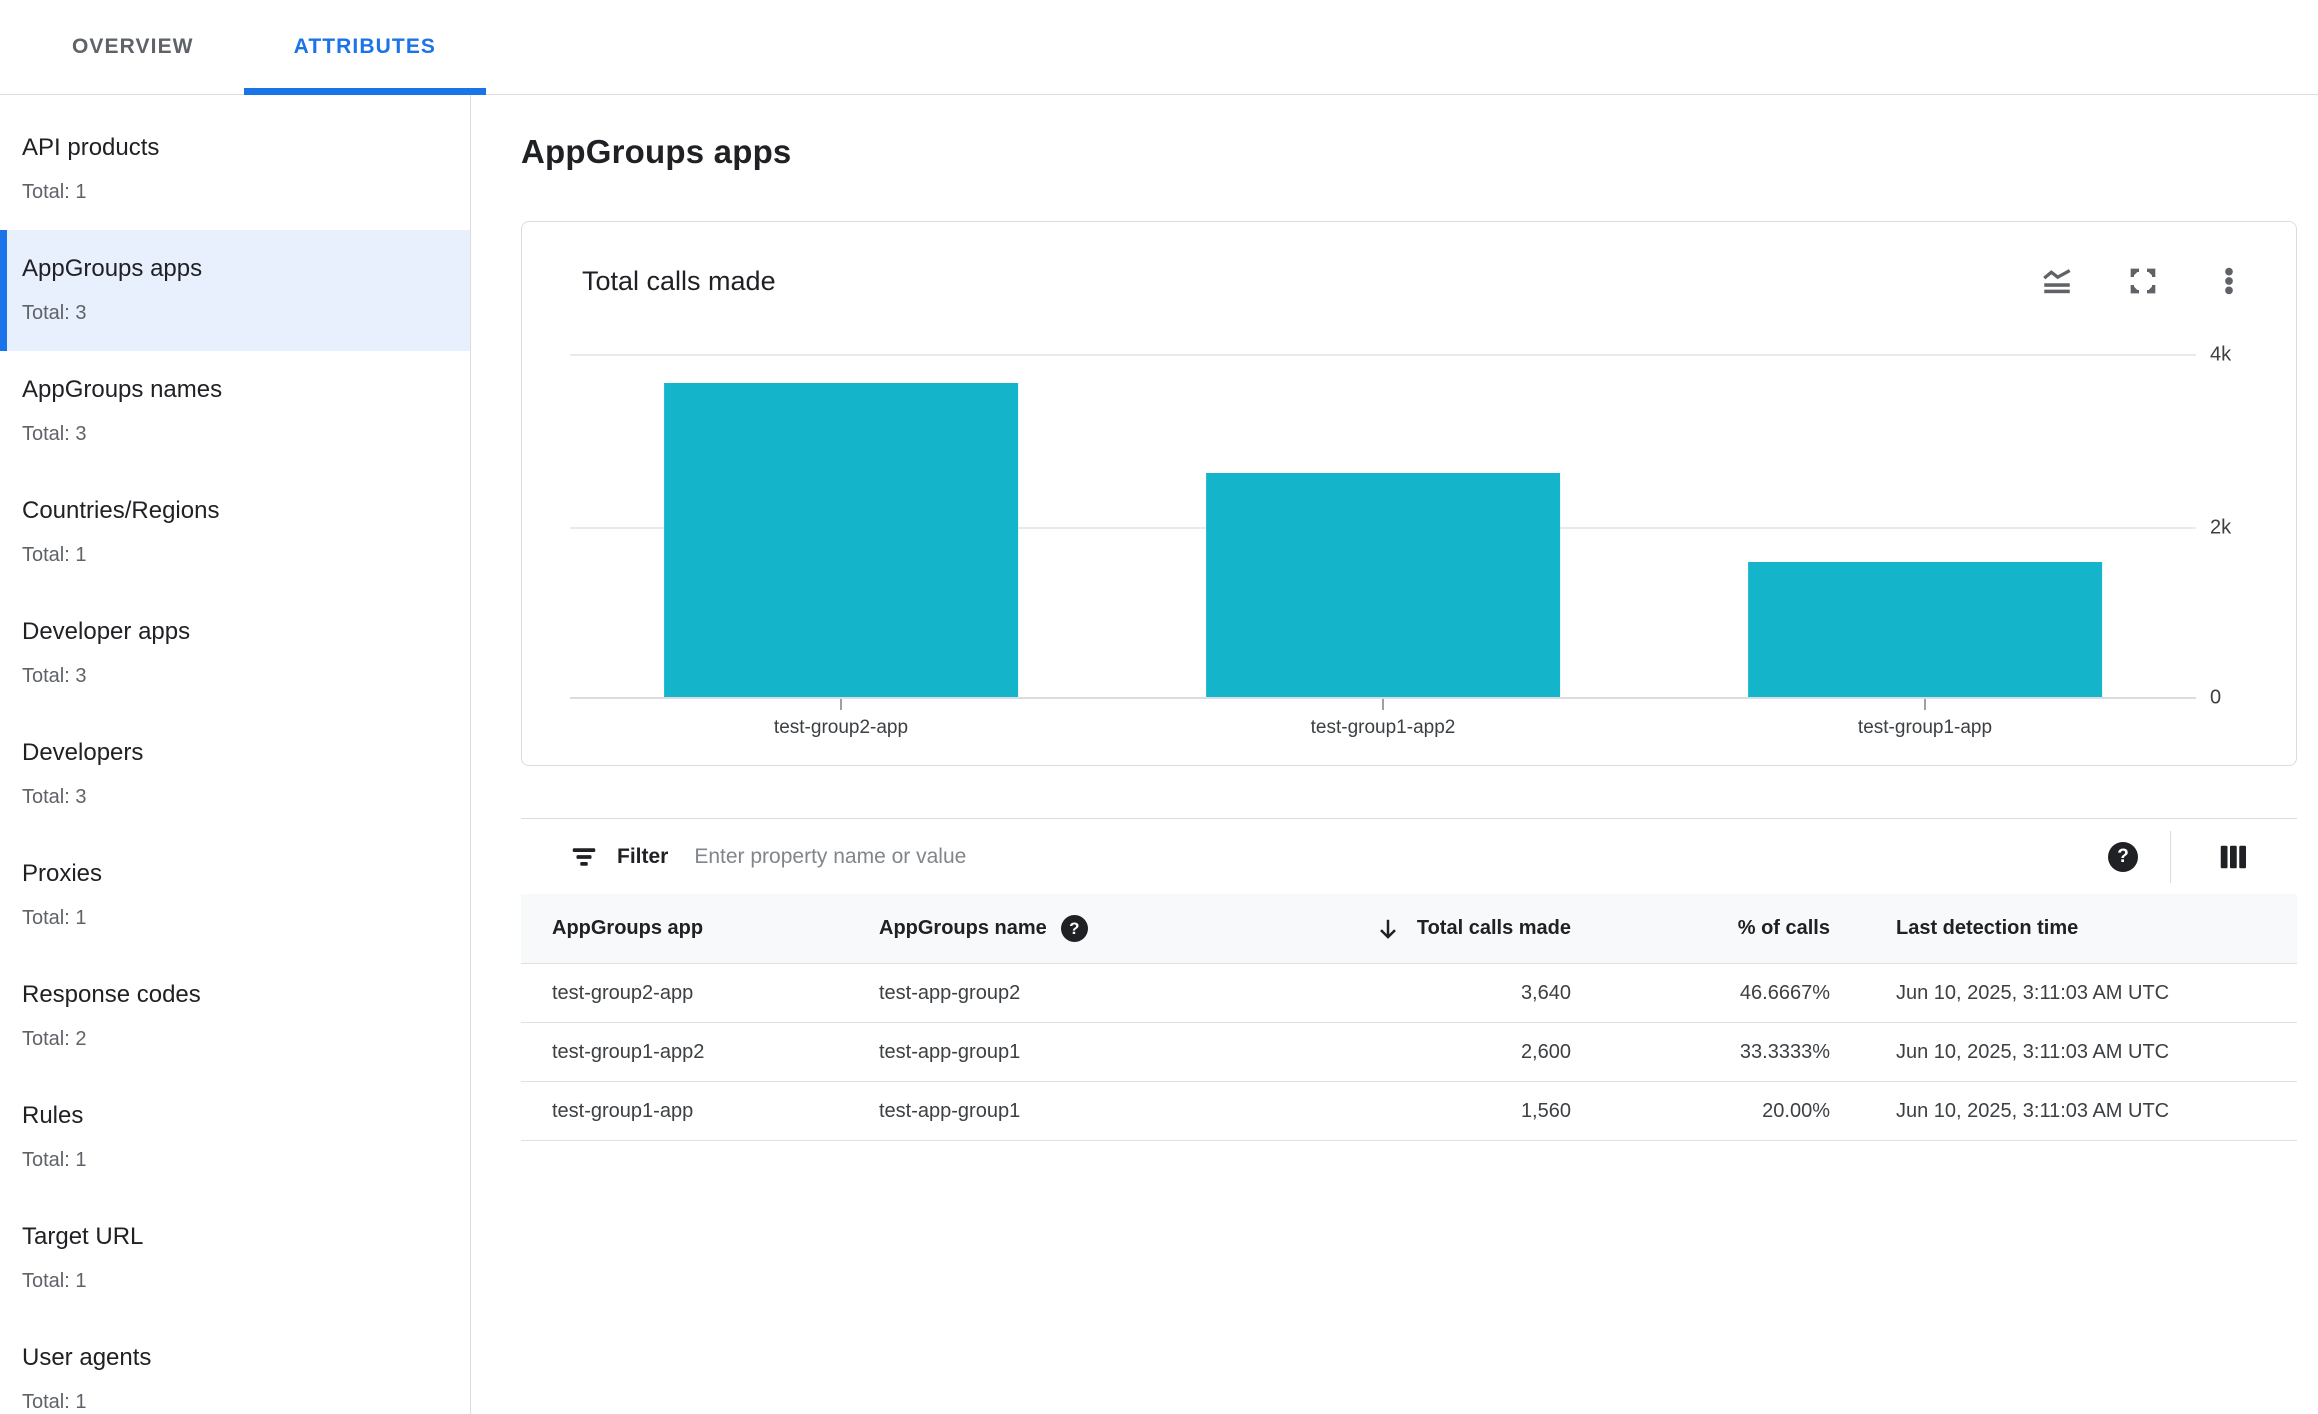 The image size is (2318, 1414). I want to click on filter-input, so click(1401, 856).